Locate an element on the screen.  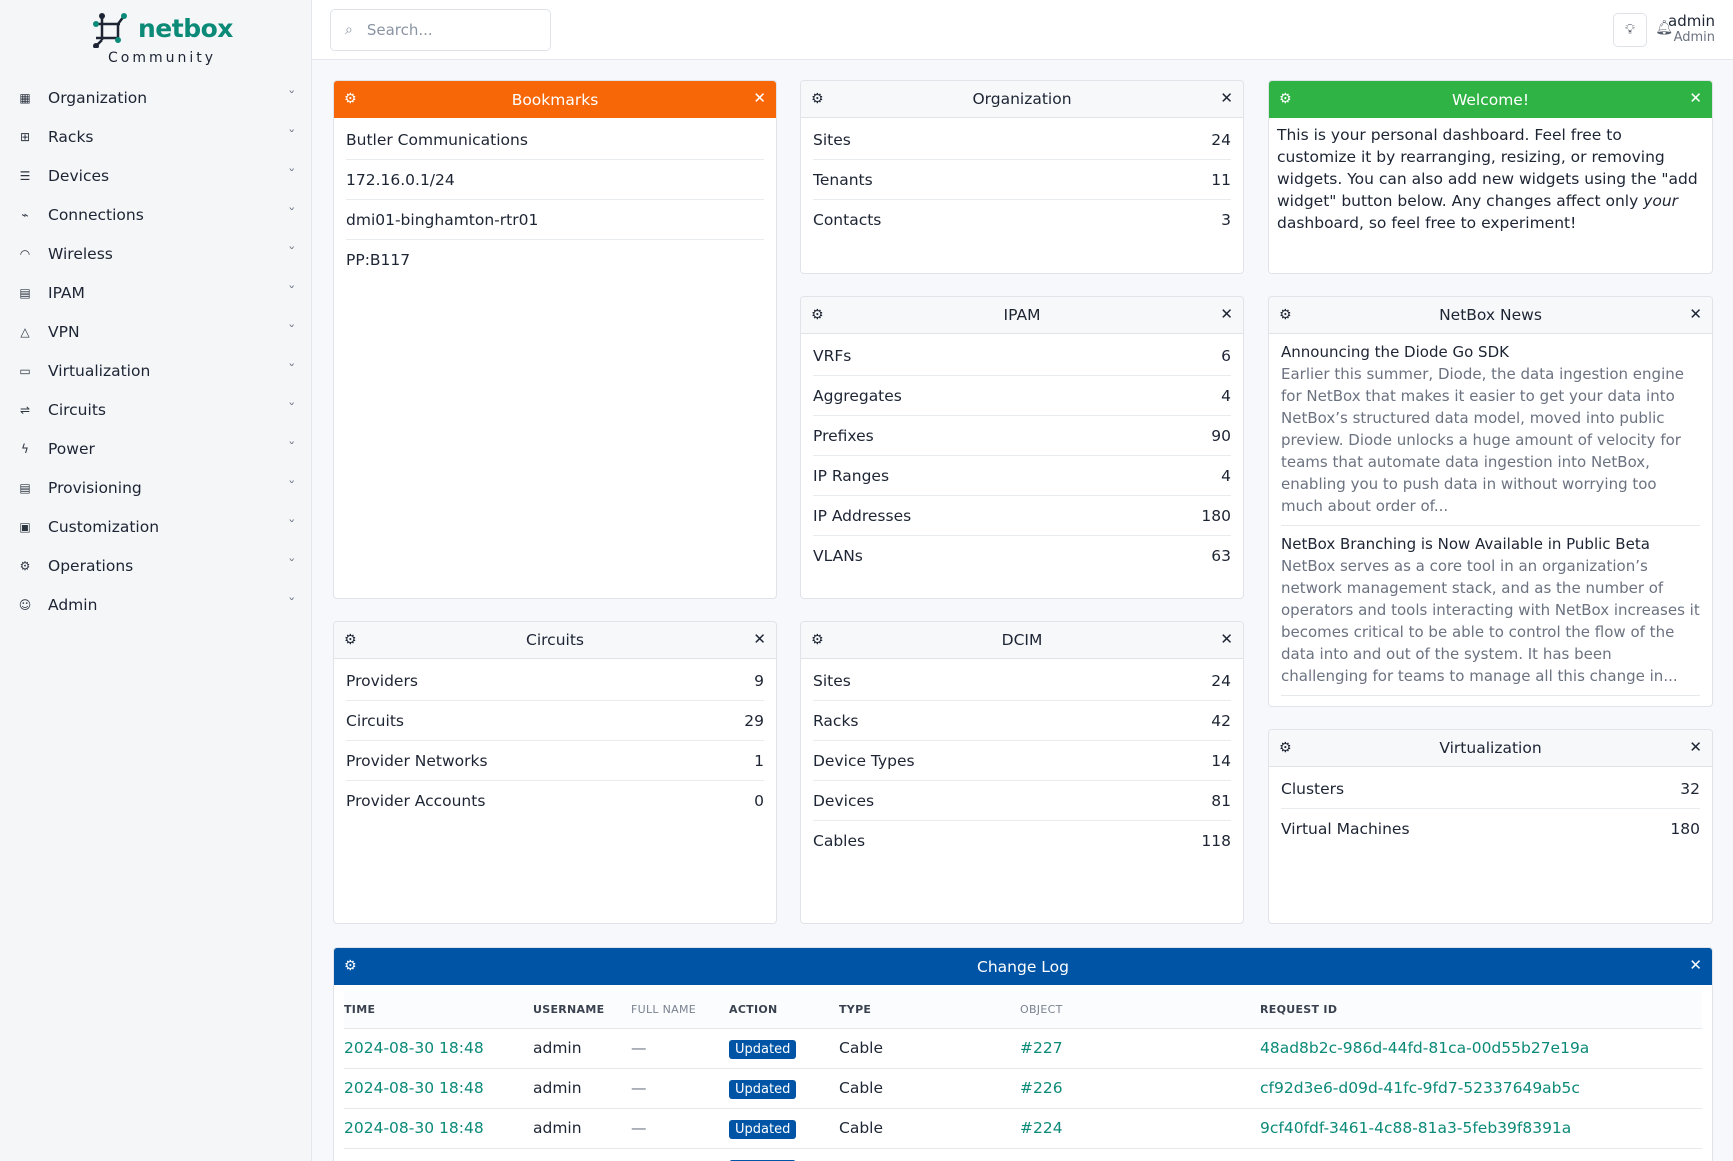
column-header: REQUEST ID is located at coordinates (1481, 1010).